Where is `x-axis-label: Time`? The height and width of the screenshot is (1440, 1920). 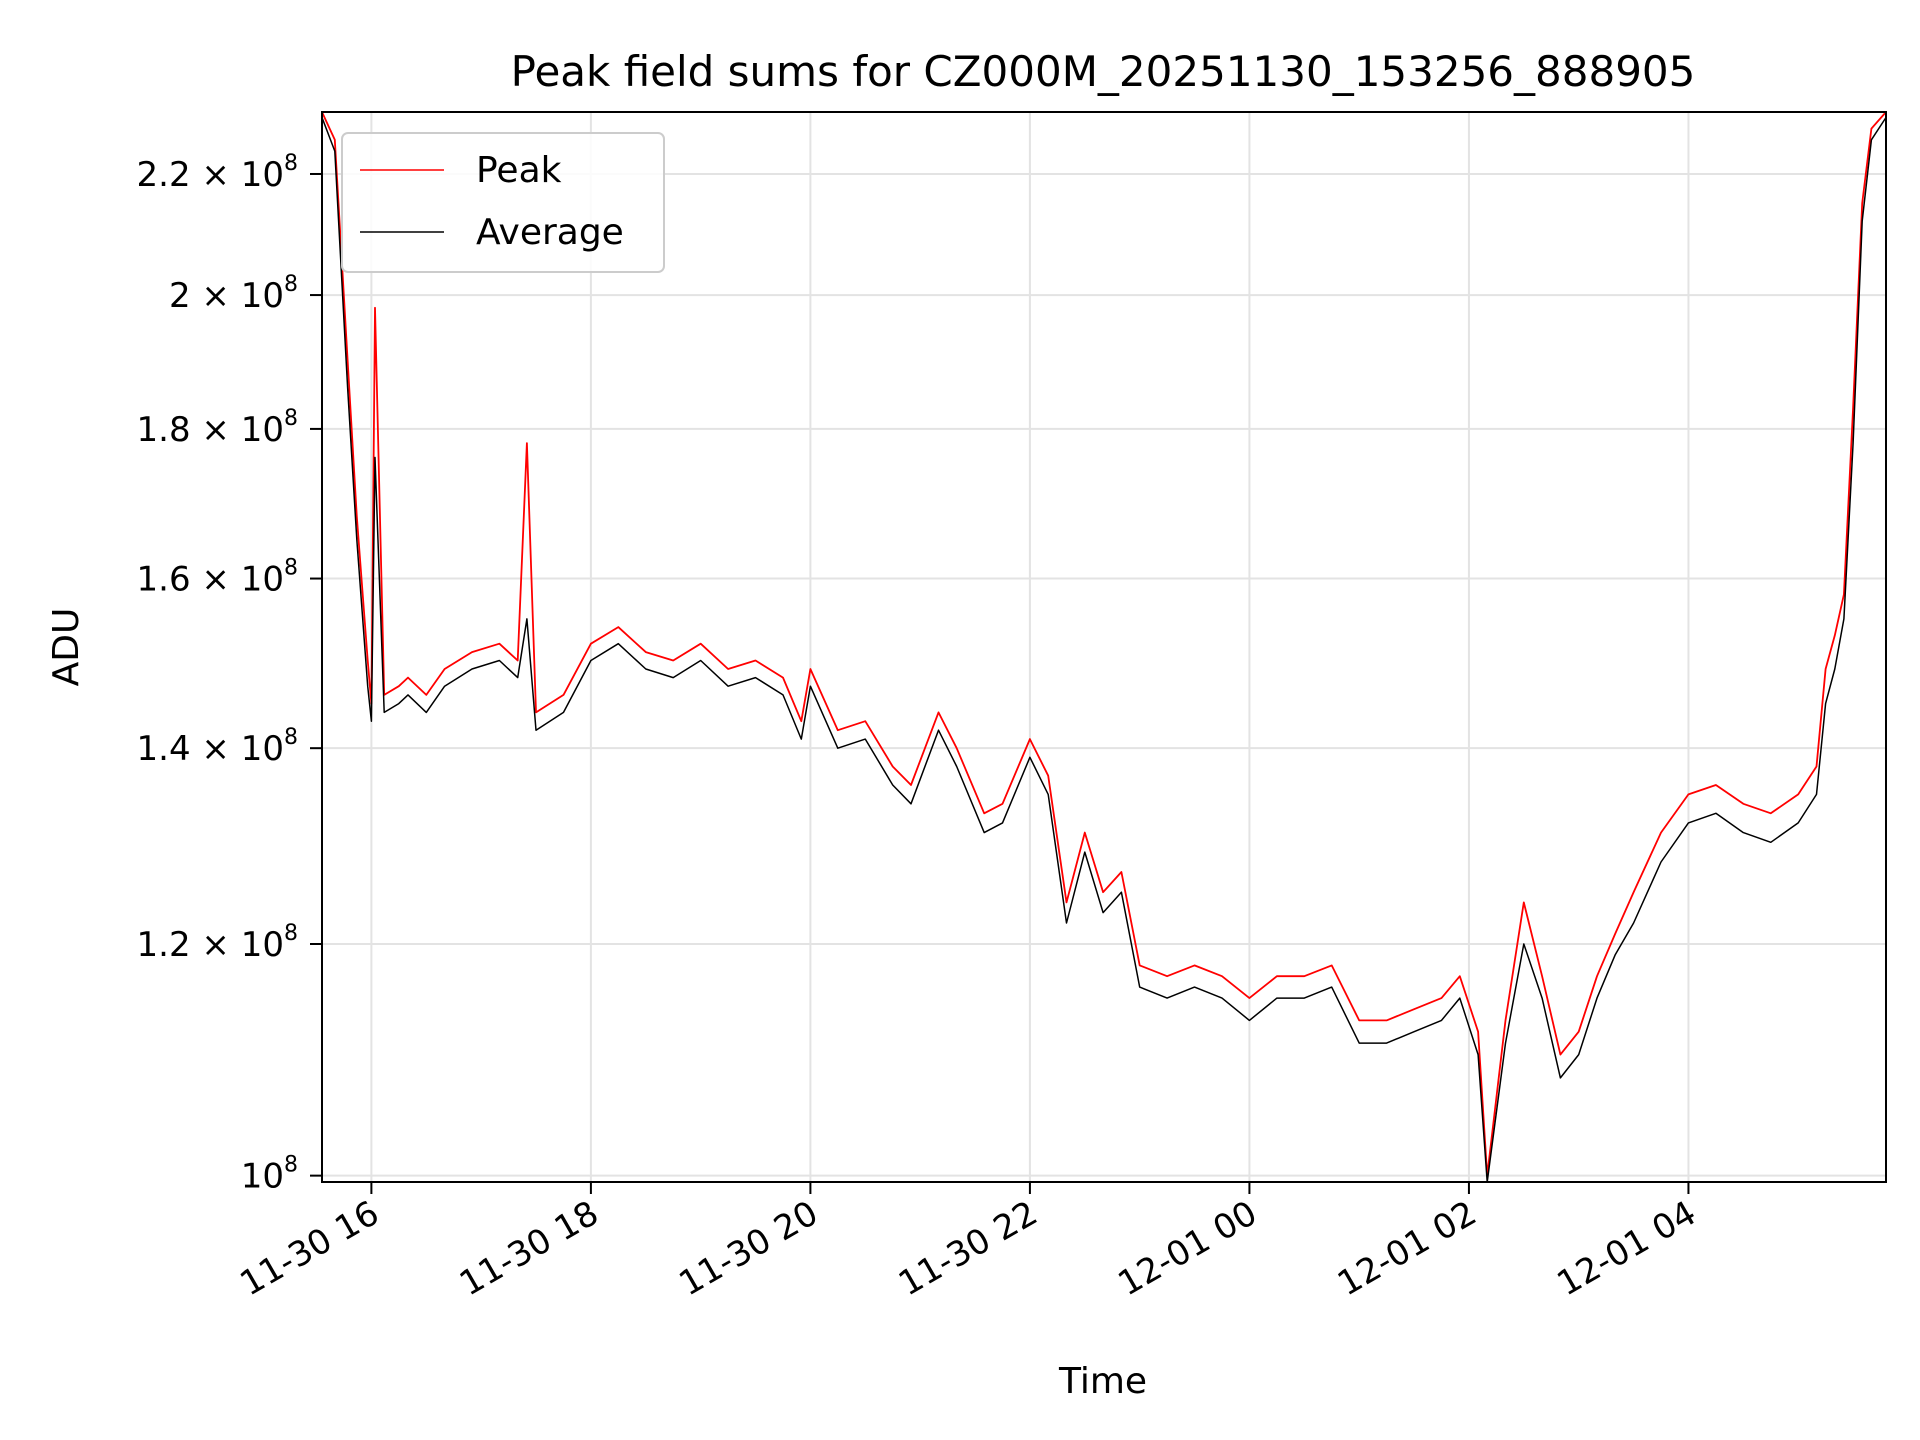
x-axis-label: Time is located at coordinates (1102, 1381).